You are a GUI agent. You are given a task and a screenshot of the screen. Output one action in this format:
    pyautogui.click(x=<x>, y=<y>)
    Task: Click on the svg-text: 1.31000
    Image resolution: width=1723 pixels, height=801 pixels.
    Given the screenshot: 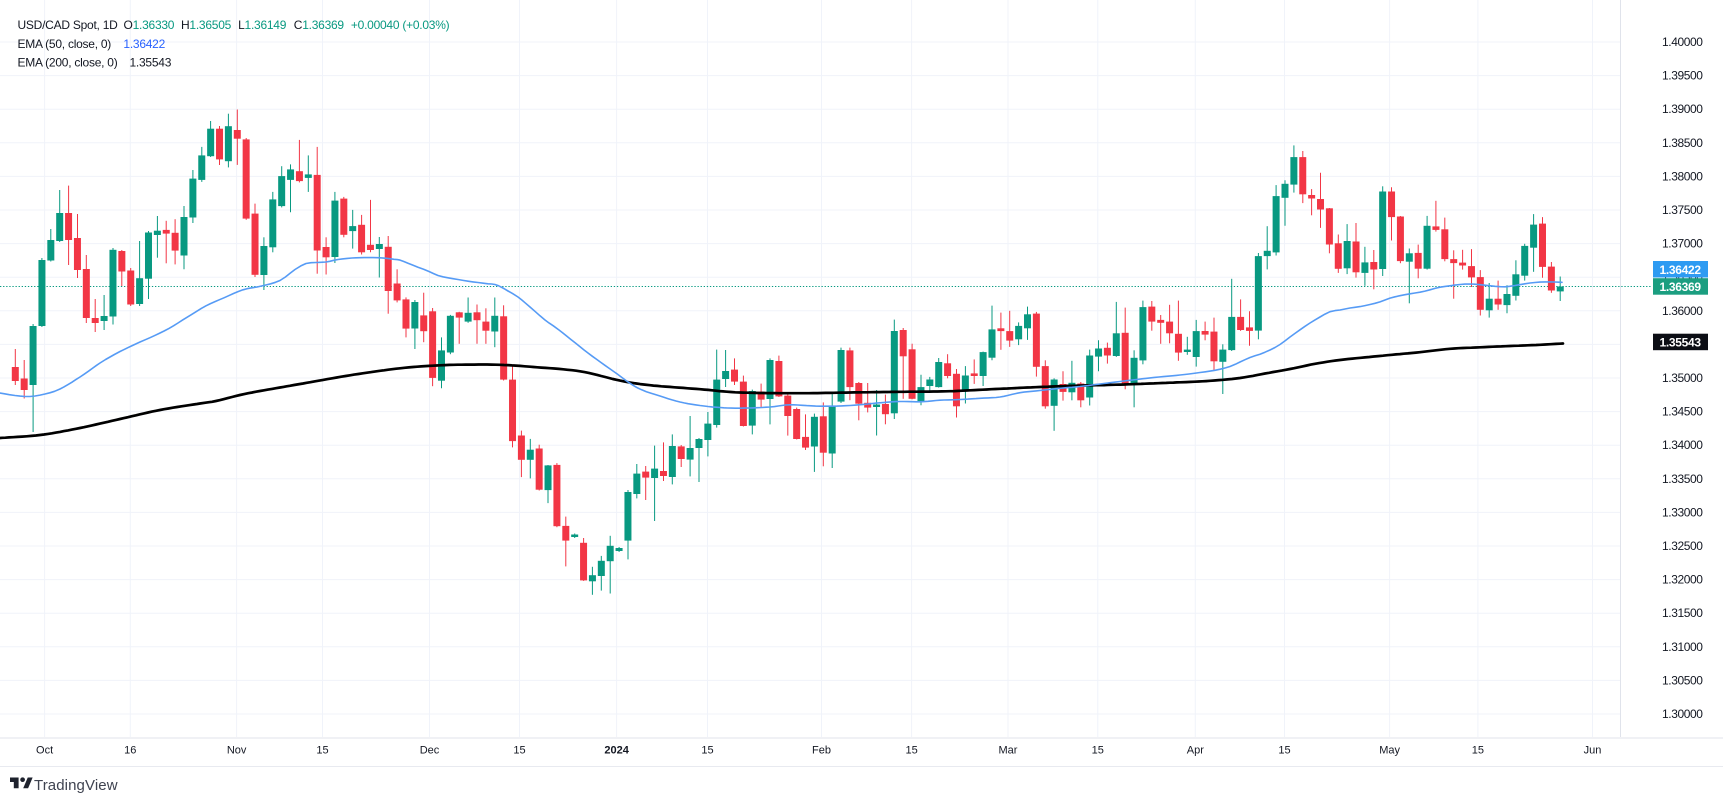 What is the action you would take?
    pyautogui.click(x=1682, y=647)
    